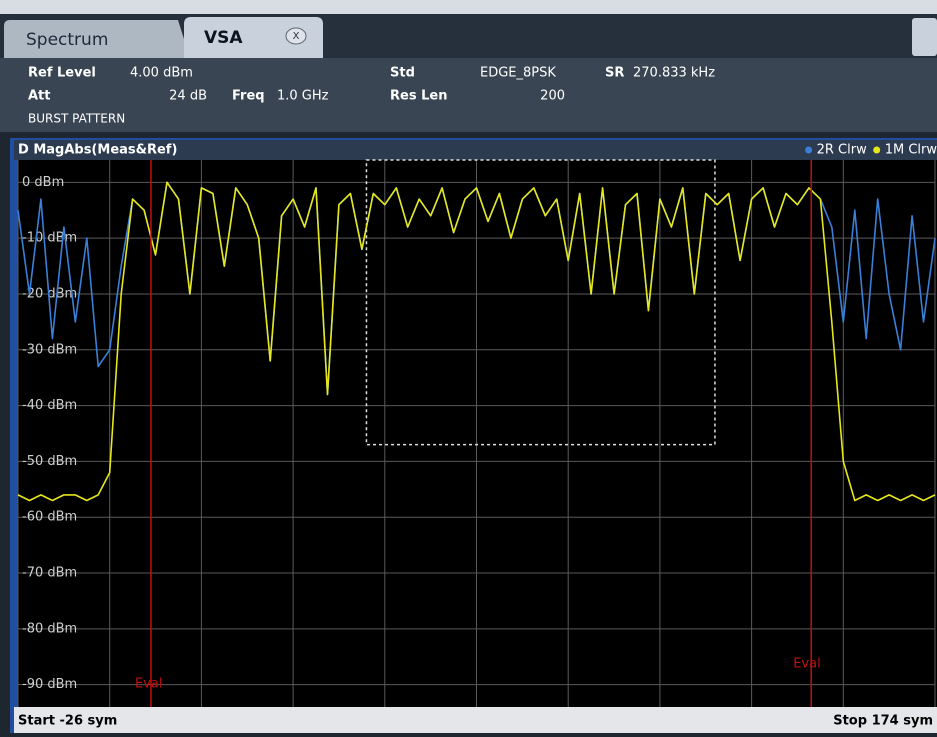 This screenshot has width=937, height=737. Describe the element at coordinates (253, 37) in the screenshot. I see `tab-vsa` at that location.